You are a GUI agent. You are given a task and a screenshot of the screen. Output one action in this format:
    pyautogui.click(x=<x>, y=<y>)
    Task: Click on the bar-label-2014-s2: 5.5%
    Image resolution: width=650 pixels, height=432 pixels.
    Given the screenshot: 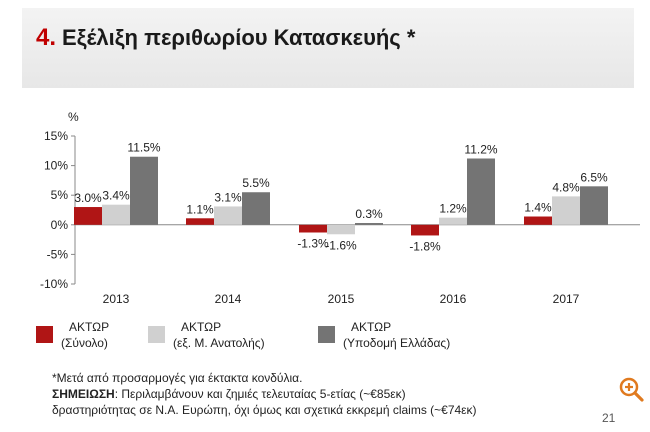 What is the action you would take?
    pyautogui.click(x=256, y=183)
    